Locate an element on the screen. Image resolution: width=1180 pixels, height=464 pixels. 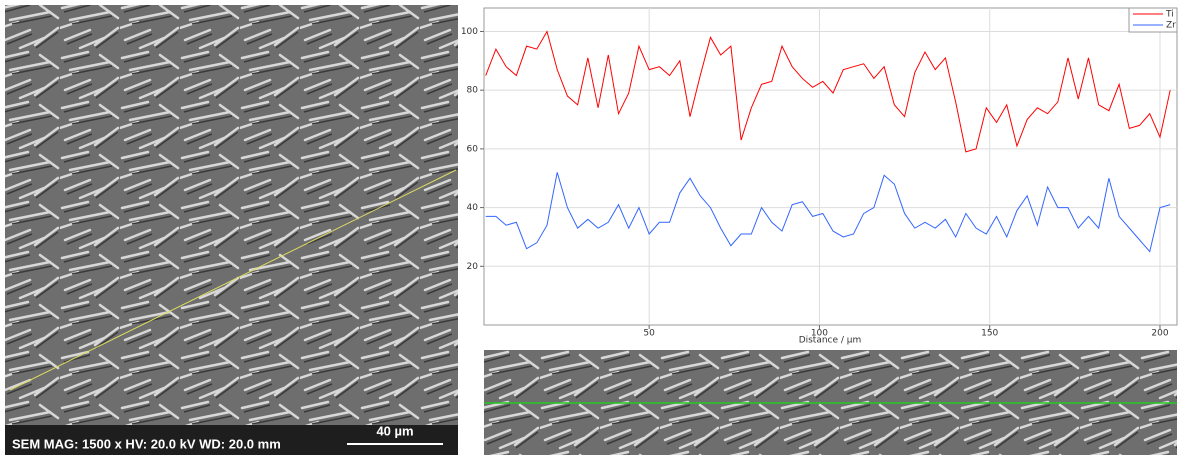
x-tick-label: 200 is located at coordinates (1159, 334).